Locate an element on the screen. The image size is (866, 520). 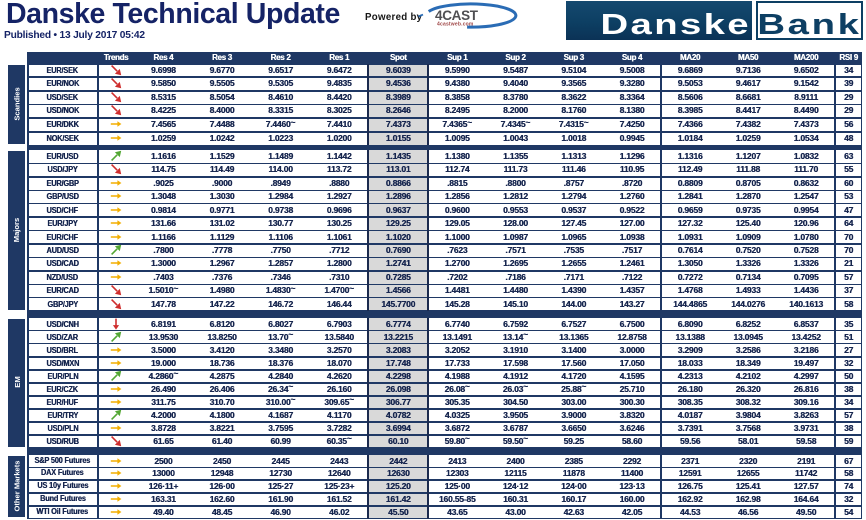
svg-text: 4CAST is located at coordinates (457, 15).